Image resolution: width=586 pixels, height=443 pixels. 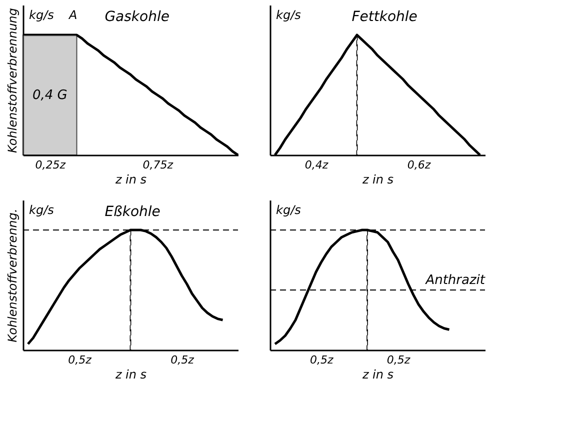 I want to click on chart-title: Fettkohle, so click(x=385, y=17).